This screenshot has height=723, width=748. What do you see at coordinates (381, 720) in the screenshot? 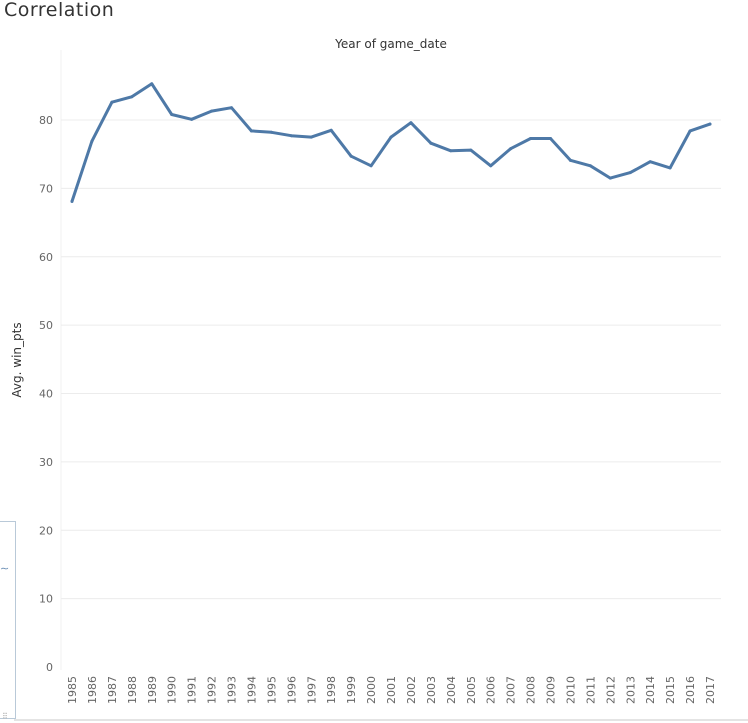
I see `scrollbar-track` at bounding box center [381, 720].